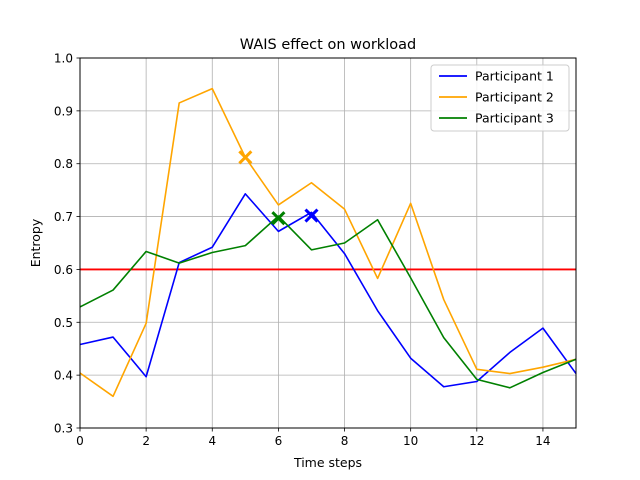 The image size is (640, 480). I want to click on y-tick-label: 0.6, so click(63, 270).